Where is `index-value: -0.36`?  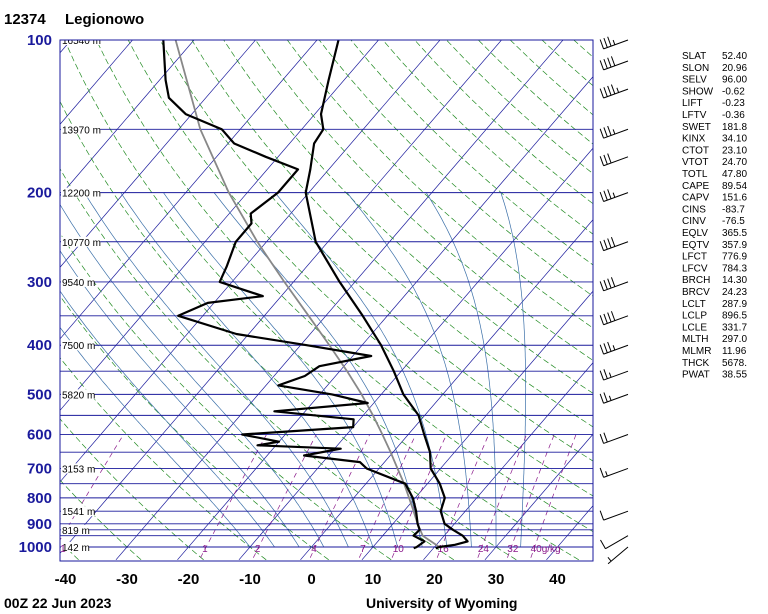
index-value: -0.36 is located at coordinates (733, 115).